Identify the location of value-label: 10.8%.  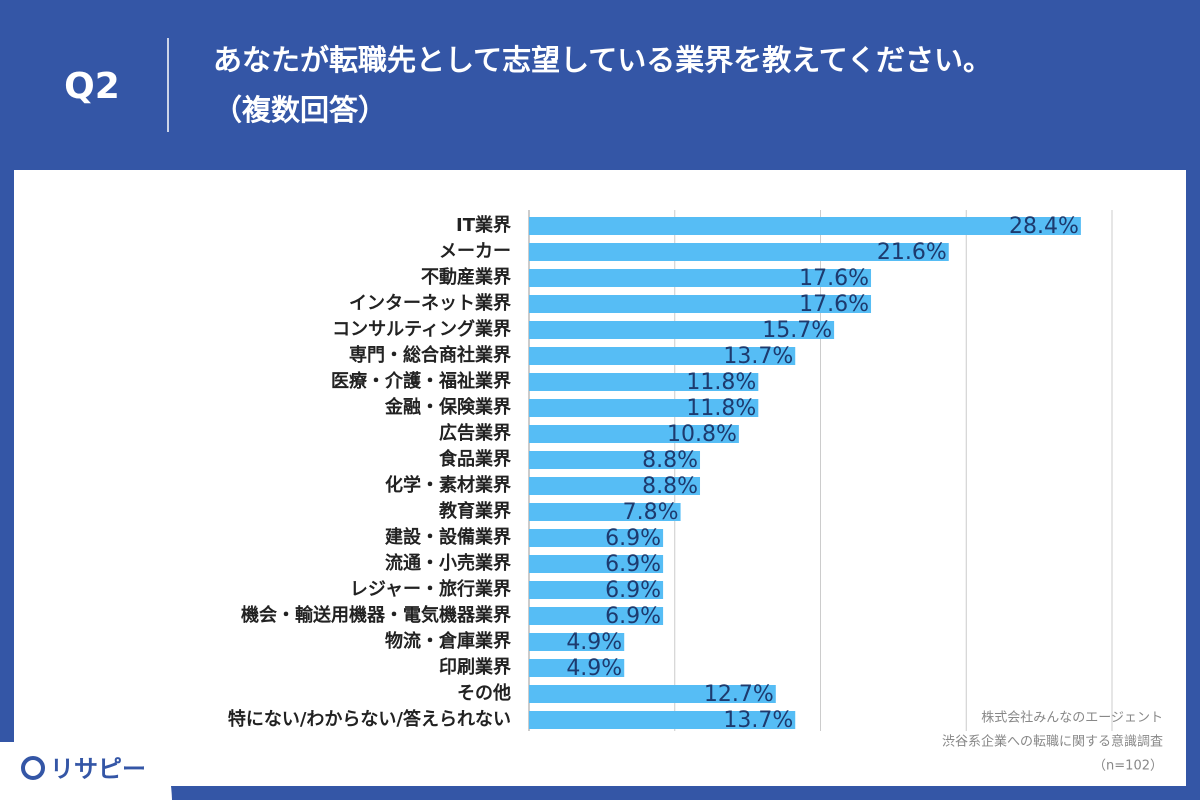
(702, 434).